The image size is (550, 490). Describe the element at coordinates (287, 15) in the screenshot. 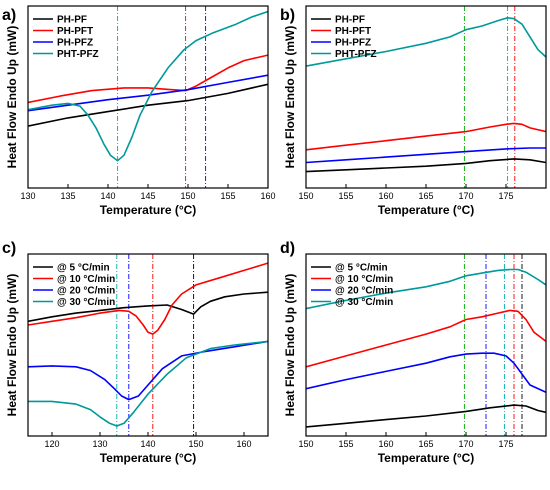

I see `panel-label: b)` at that location.